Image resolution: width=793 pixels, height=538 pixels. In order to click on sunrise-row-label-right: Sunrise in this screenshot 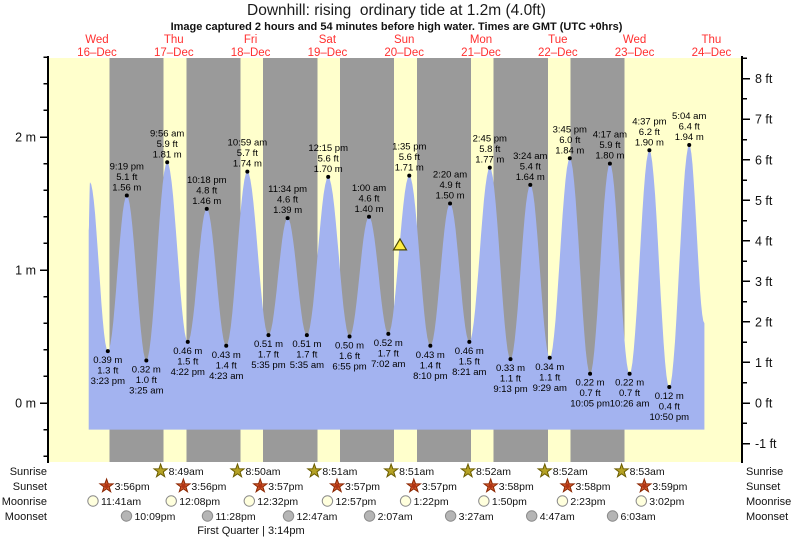, I will do `click(765, 472)`.